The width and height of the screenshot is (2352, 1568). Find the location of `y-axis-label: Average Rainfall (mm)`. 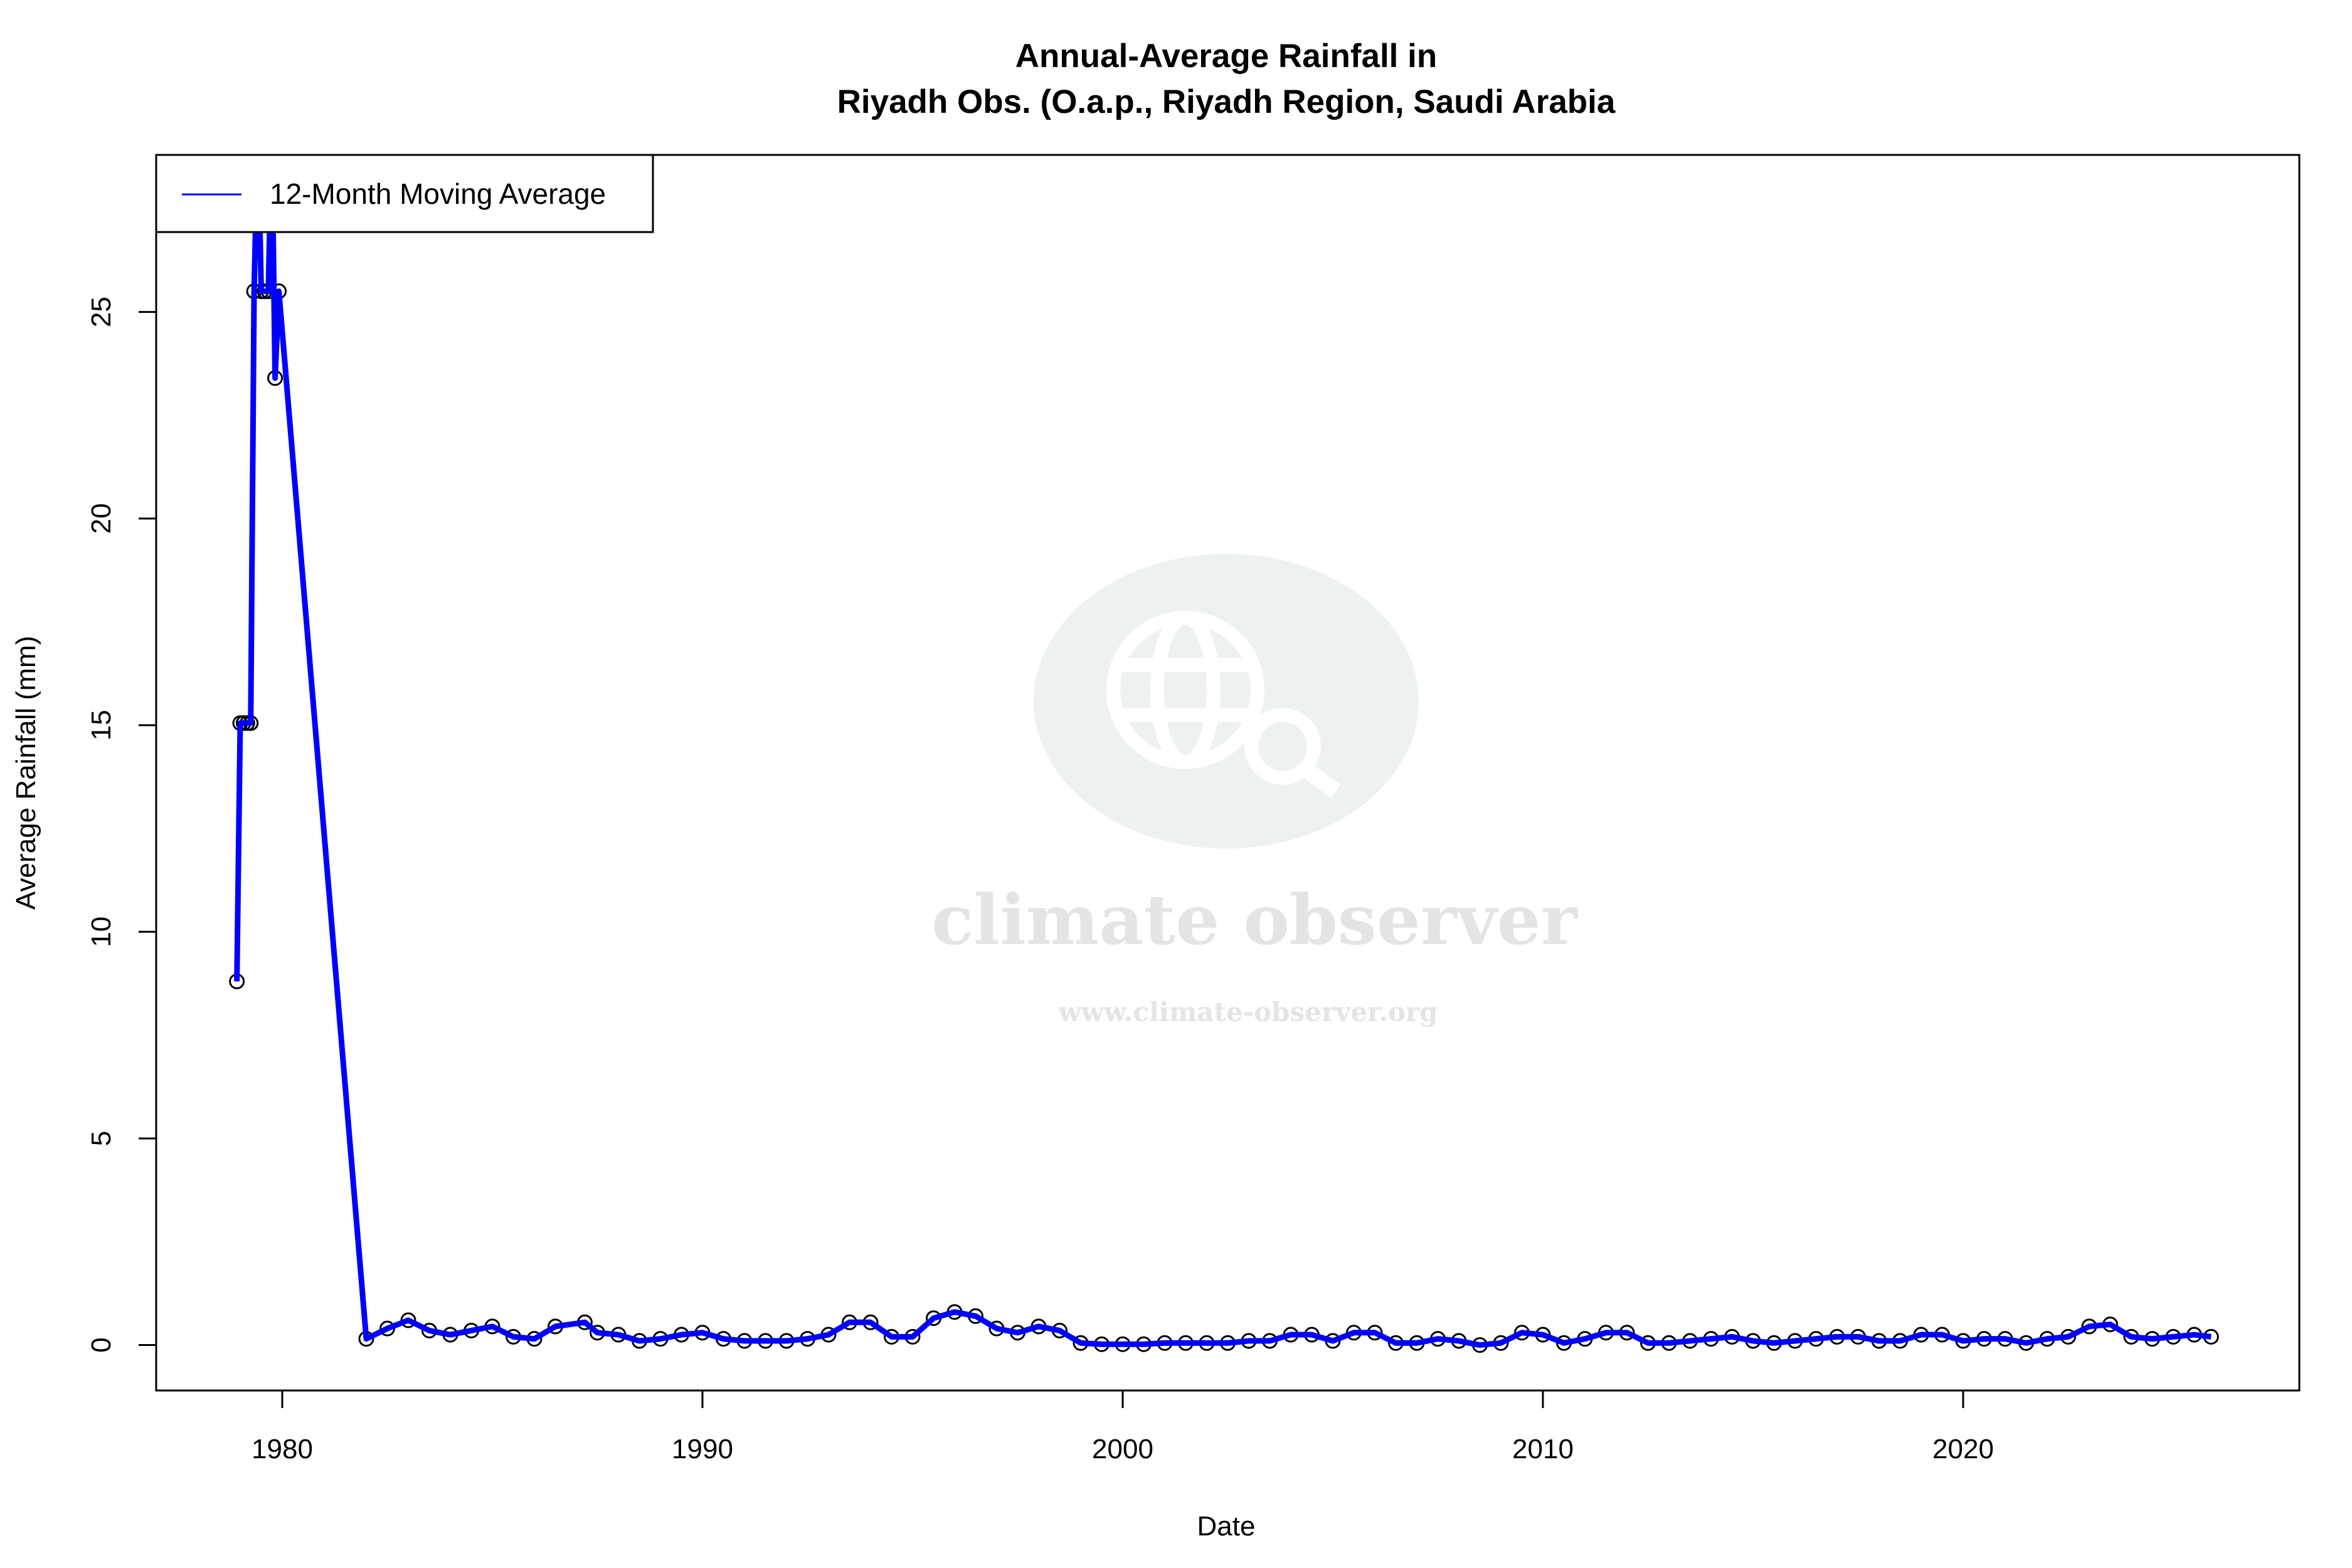

y-axis-label: Average Rainfall (mm) is located at coordinates (26, 773).